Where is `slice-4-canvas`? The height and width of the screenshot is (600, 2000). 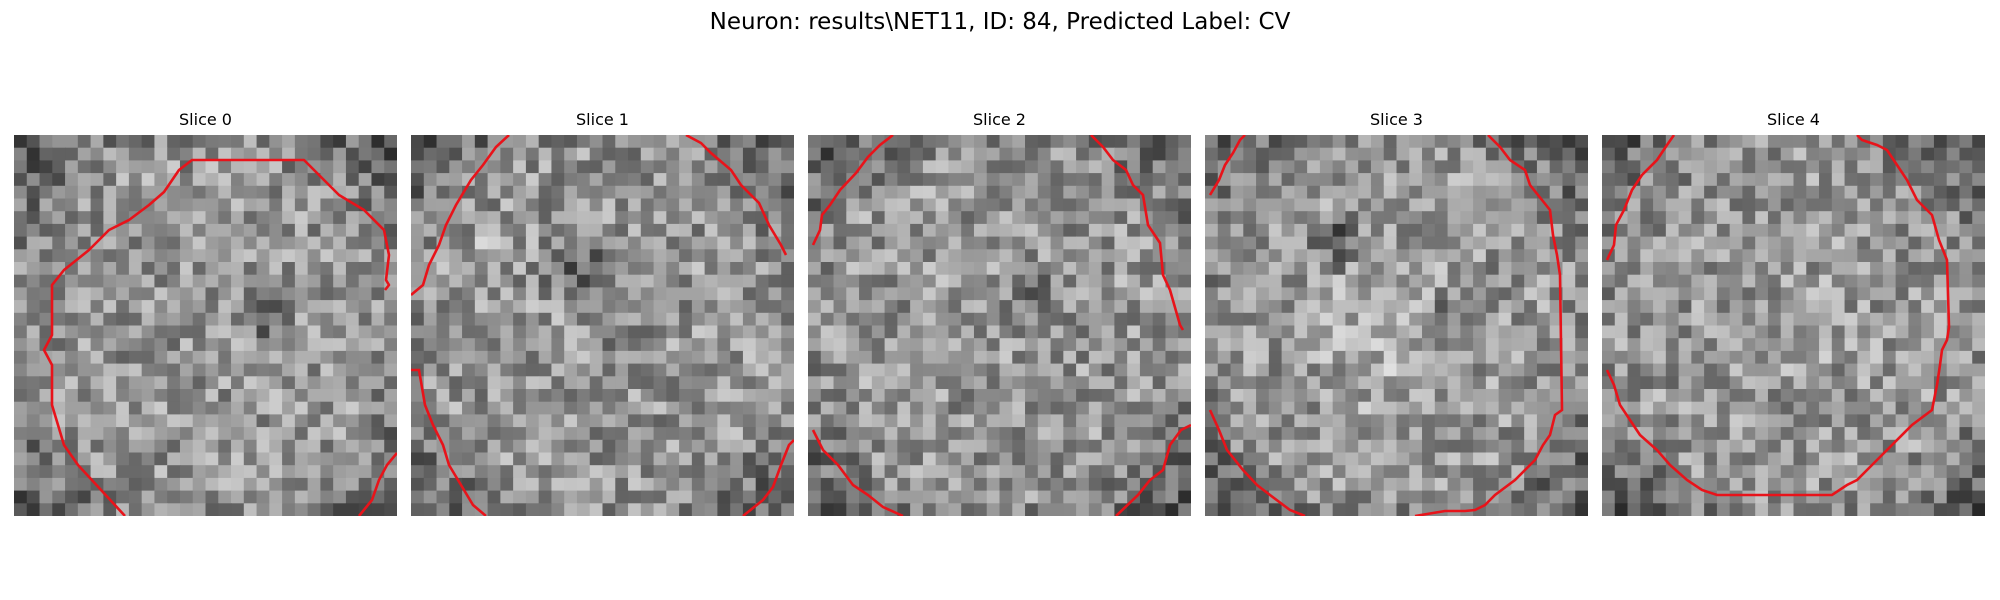
slice-4-canvas is located at coordinates (1793, 325).